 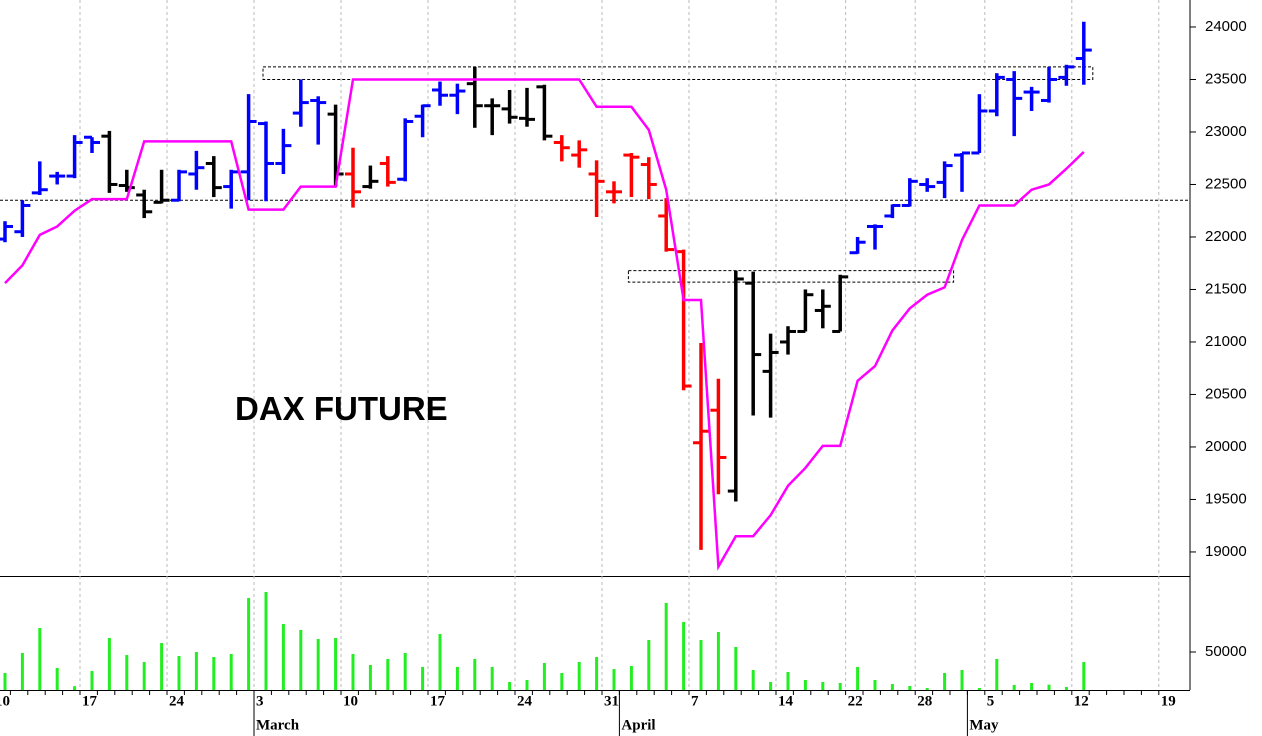 What do you see at coordinates (1226, 78) in the screenshot?
I see `y-tick-label: 23500` at bounding box center [1226, 78].